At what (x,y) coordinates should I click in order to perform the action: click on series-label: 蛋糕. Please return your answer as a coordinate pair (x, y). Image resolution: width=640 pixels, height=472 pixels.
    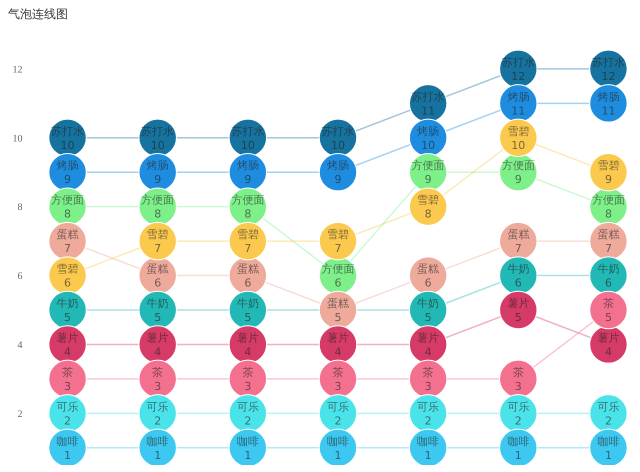
    Looking at the image, I should click on (157, 269).